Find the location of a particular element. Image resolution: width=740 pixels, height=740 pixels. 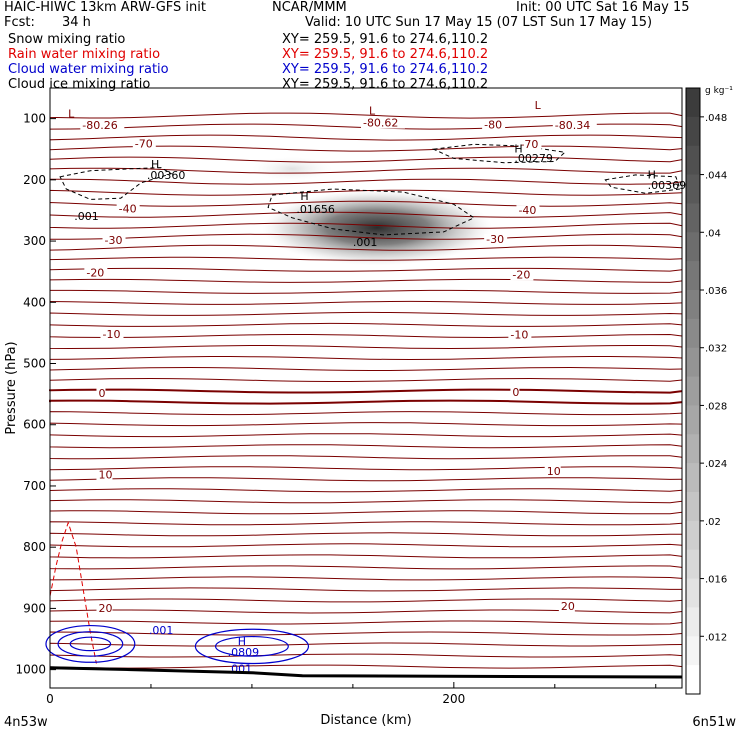

y-tick-label: 900 is located at coordinates (34, 608).